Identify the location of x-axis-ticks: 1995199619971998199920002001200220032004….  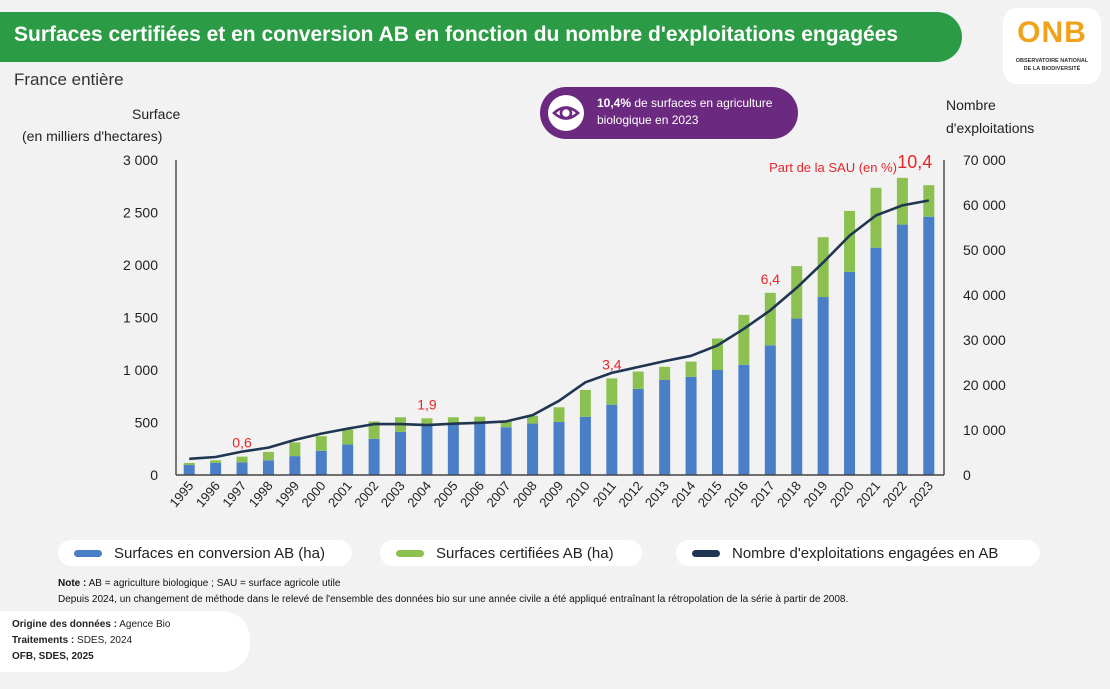
(551, 494).